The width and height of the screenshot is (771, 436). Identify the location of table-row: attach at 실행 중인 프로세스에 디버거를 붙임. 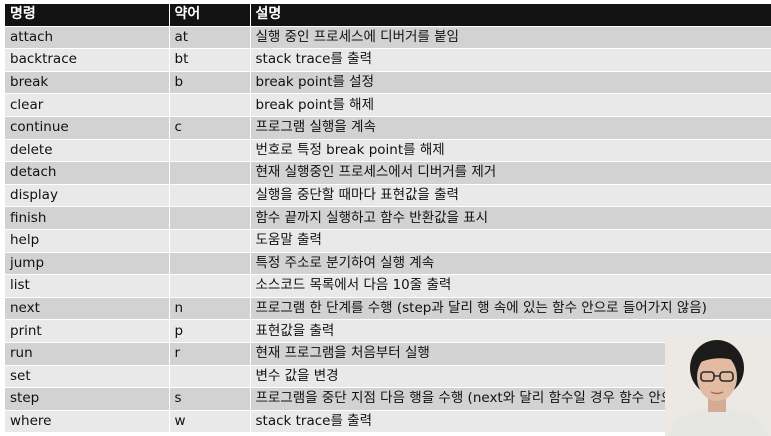
(388, 38).